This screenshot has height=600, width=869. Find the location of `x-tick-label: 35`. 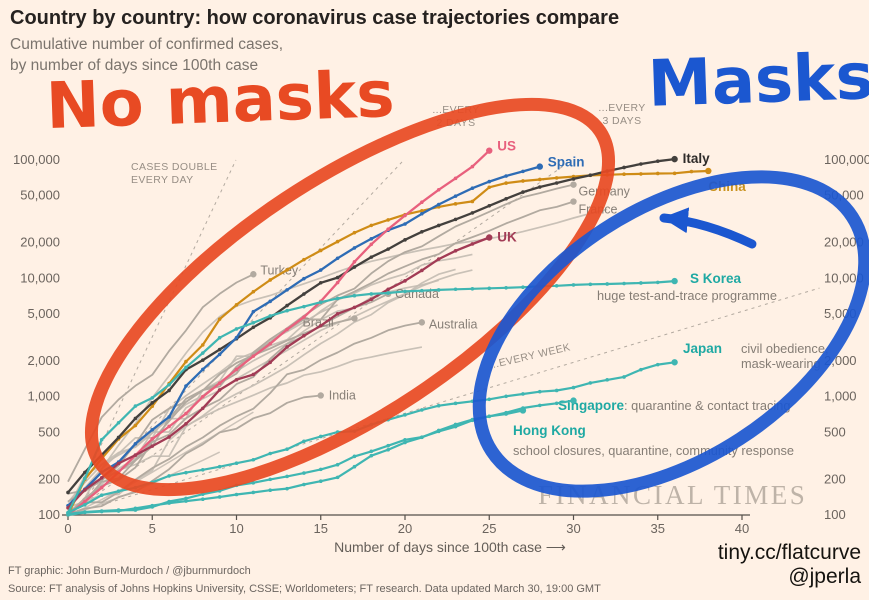

x-tick-label: 35 is located at coordinates (658, 528).